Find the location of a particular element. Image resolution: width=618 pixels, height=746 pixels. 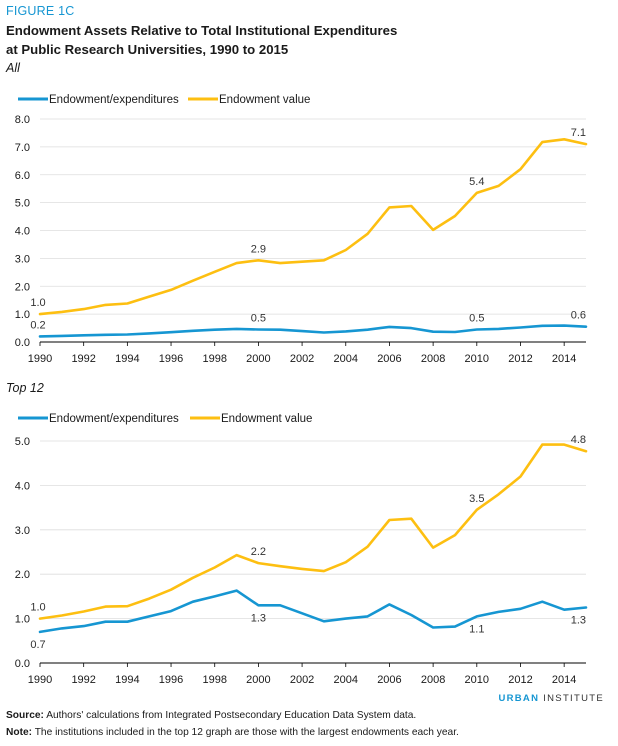

data-label: 2.9 is located at coordinates (258, 249).